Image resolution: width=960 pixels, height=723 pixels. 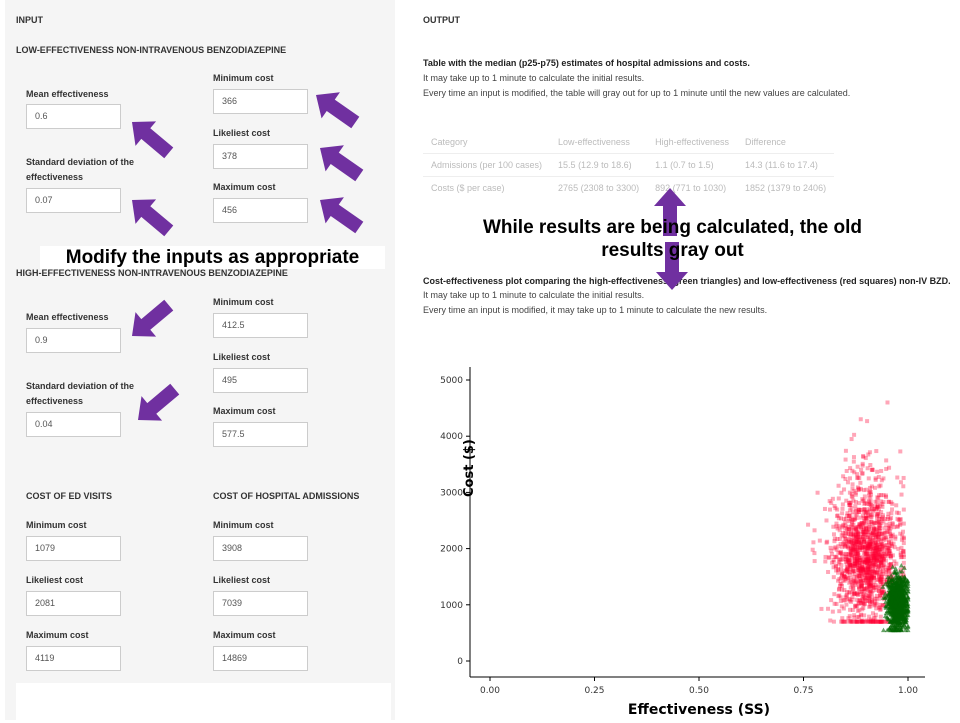 I want to click on low-sd-input: 0.07, so click(x=73, y=200).